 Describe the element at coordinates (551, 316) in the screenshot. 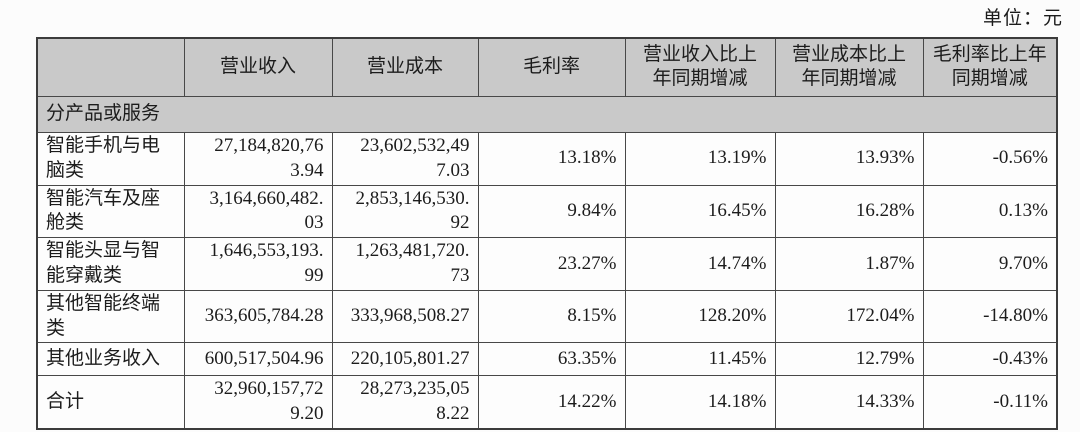

I see `gross-margin-cell: 8.15%` at that location.